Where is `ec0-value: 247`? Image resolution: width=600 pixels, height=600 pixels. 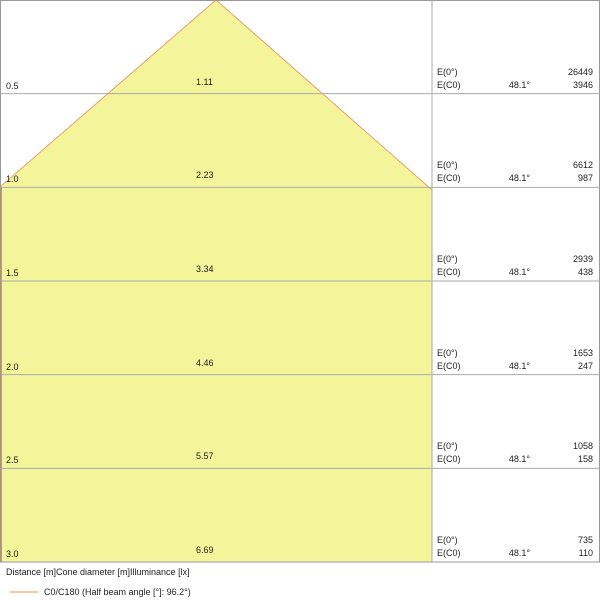
ec0-value: 247 is located at coordinates (585, 365).